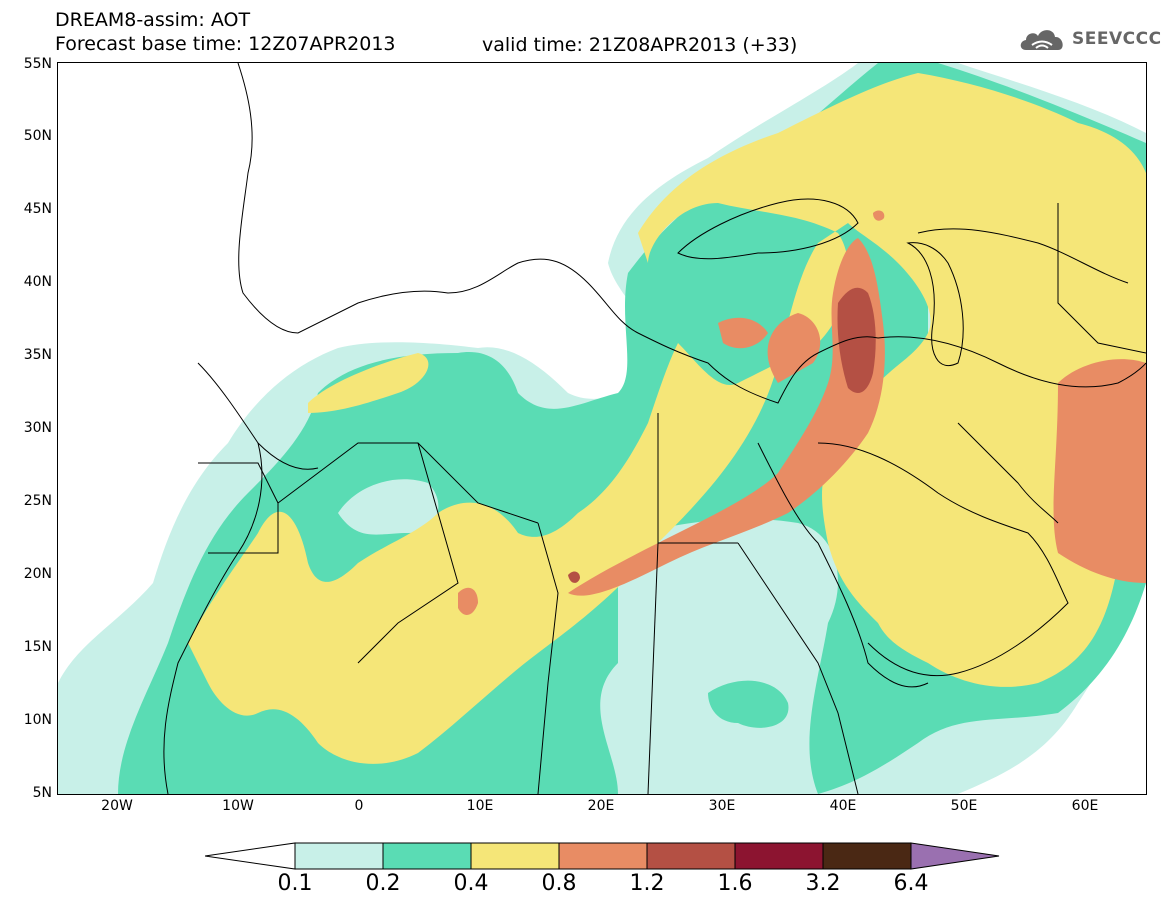  I want to click on lon-label-50e: 50E, so click(964, 806).